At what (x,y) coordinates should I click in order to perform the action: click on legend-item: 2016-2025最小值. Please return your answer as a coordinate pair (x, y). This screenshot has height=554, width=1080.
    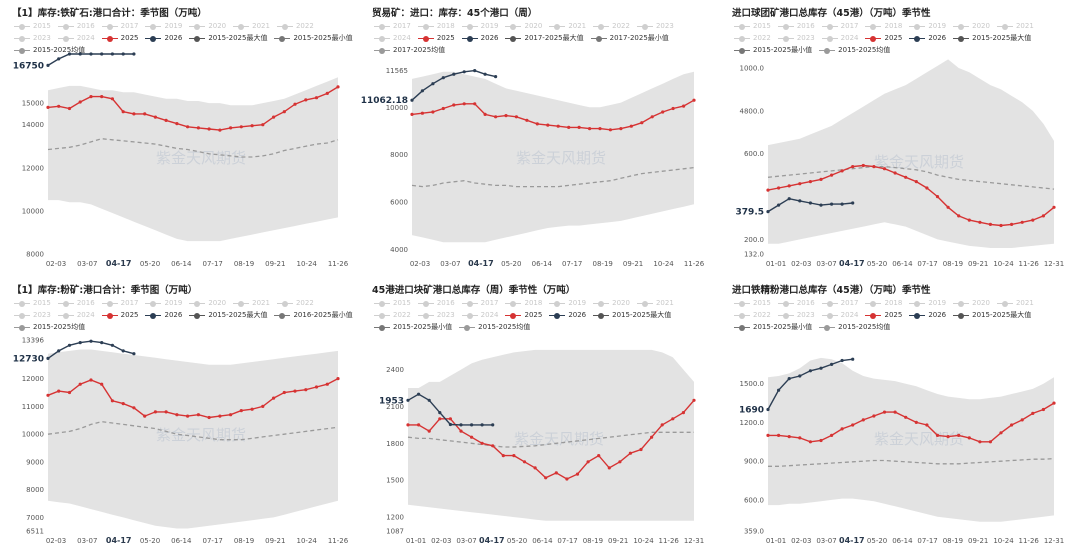
    Looking at the image, I should click on (313, 315).